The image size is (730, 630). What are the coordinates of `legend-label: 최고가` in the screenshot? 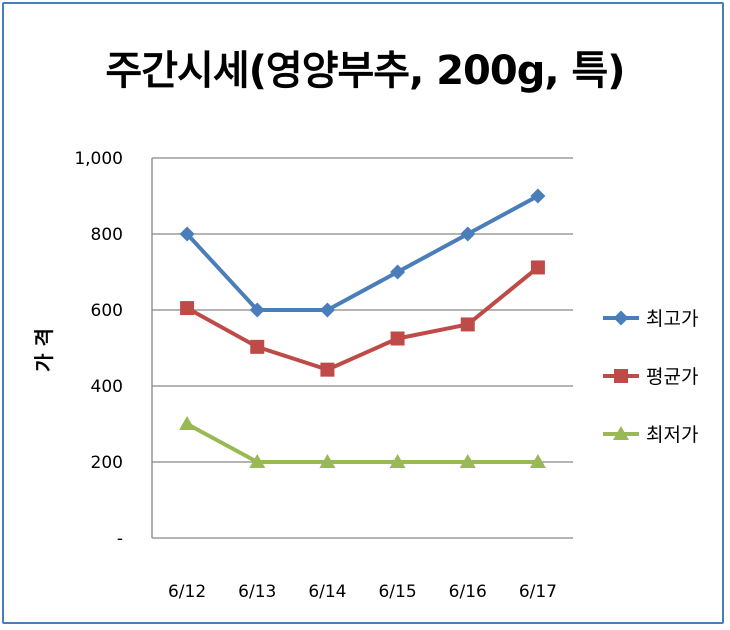 It's located at (672, 319).